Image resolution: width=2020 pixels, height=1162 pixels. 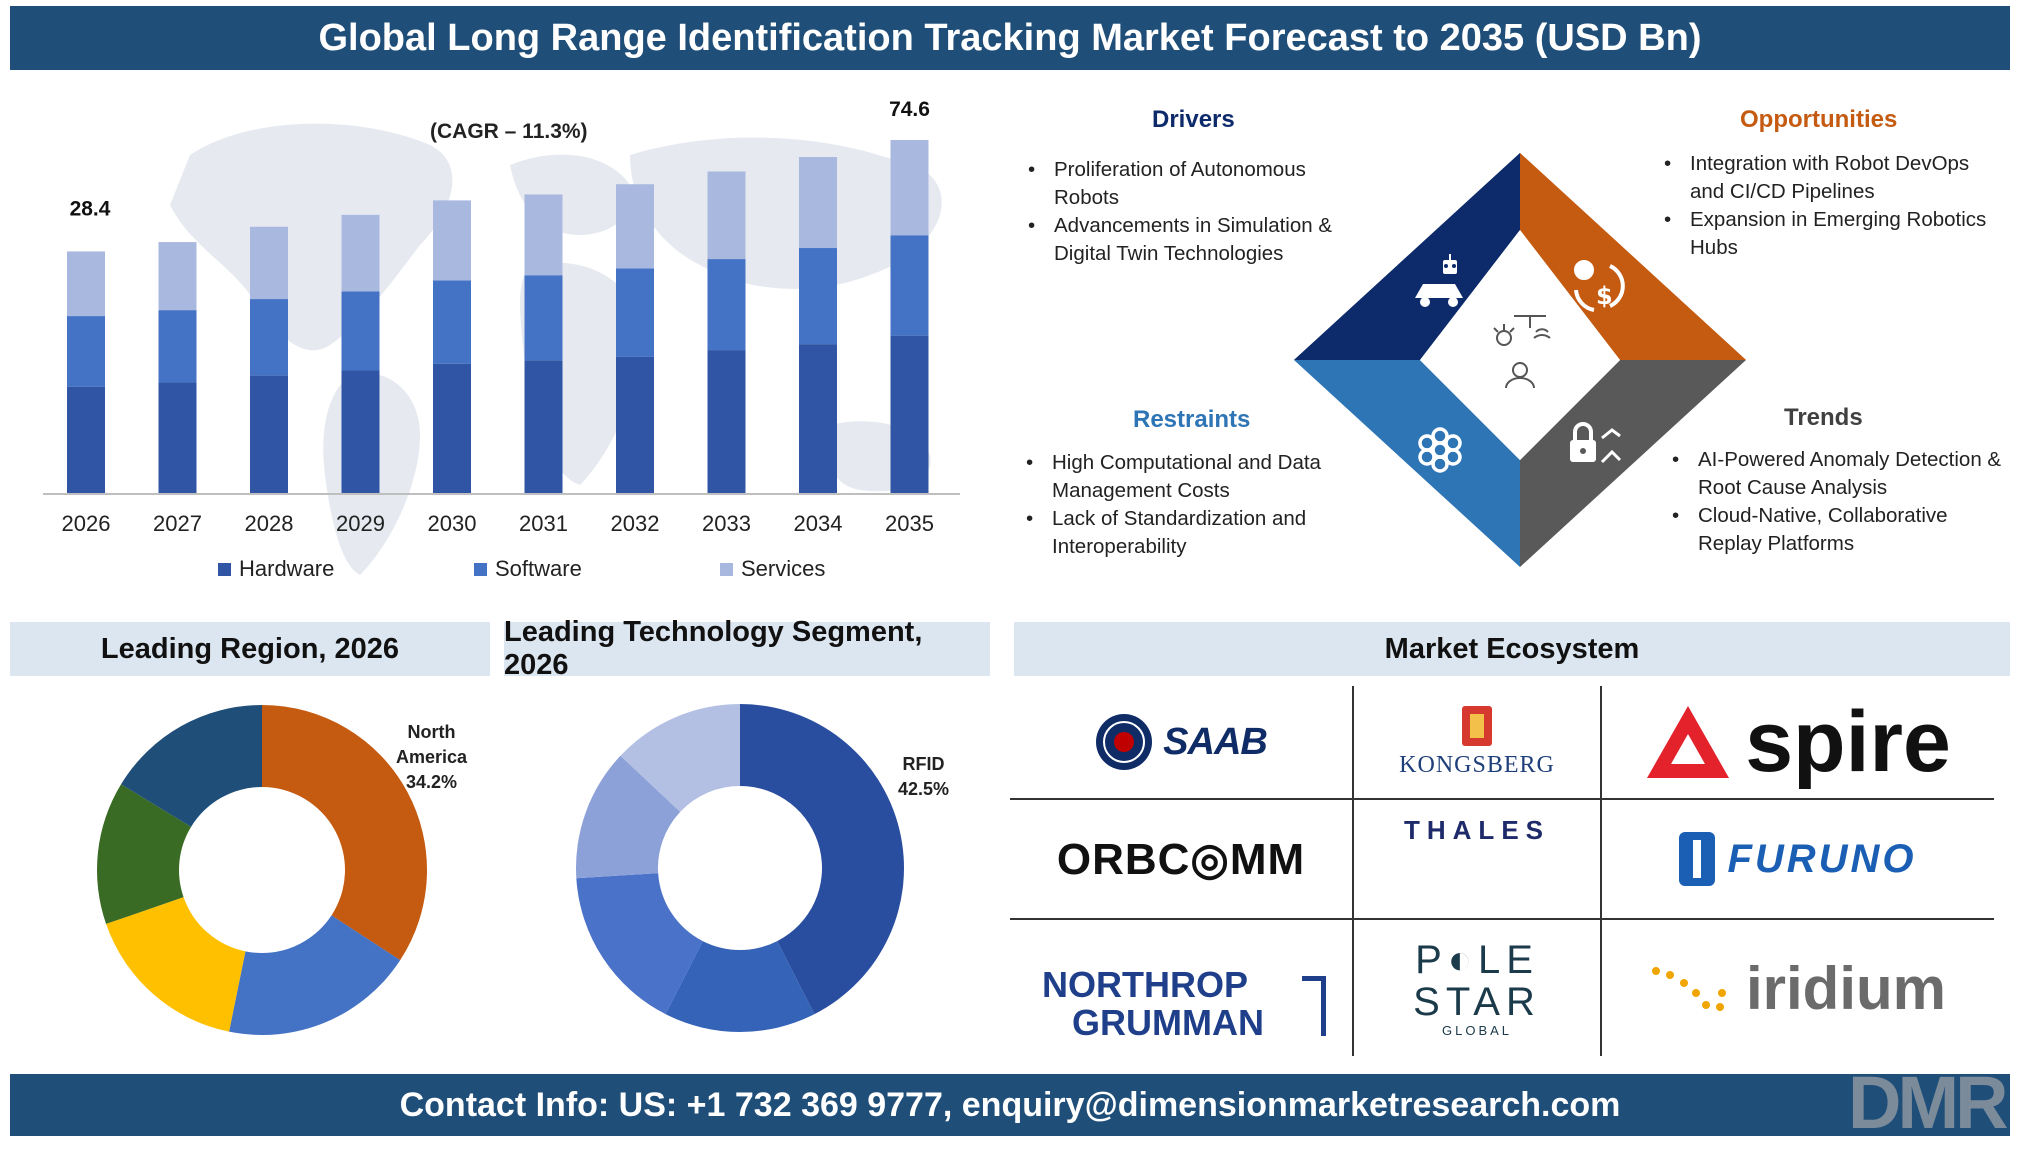 I want to click on bar-services-2034, so click(x=818, y=203).